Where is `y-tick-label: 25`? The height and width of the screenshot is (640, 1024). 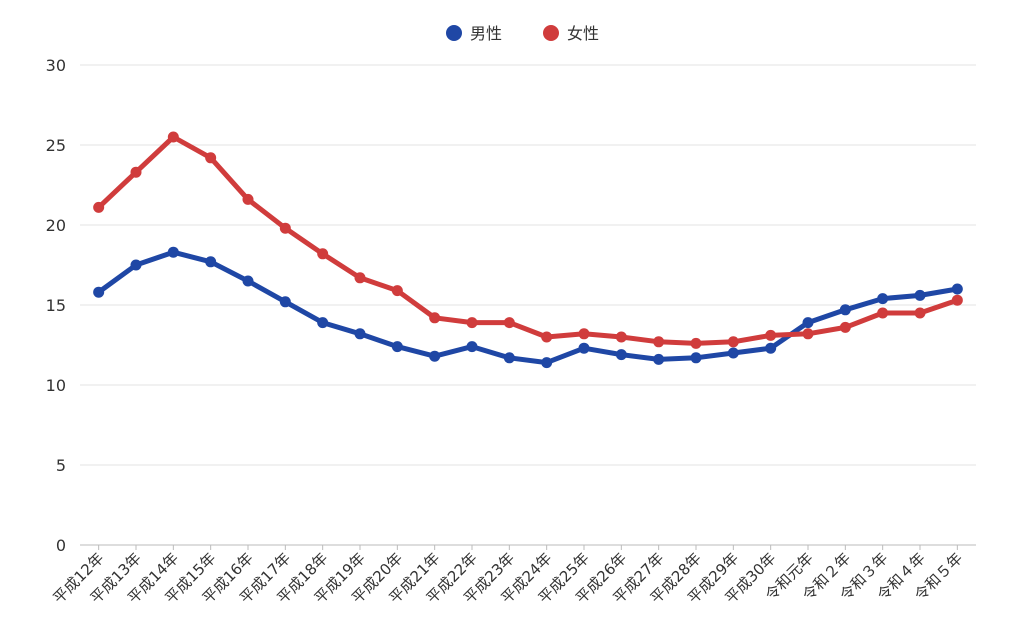
y-tick-label: 25 is located at coordinates (56, 145).